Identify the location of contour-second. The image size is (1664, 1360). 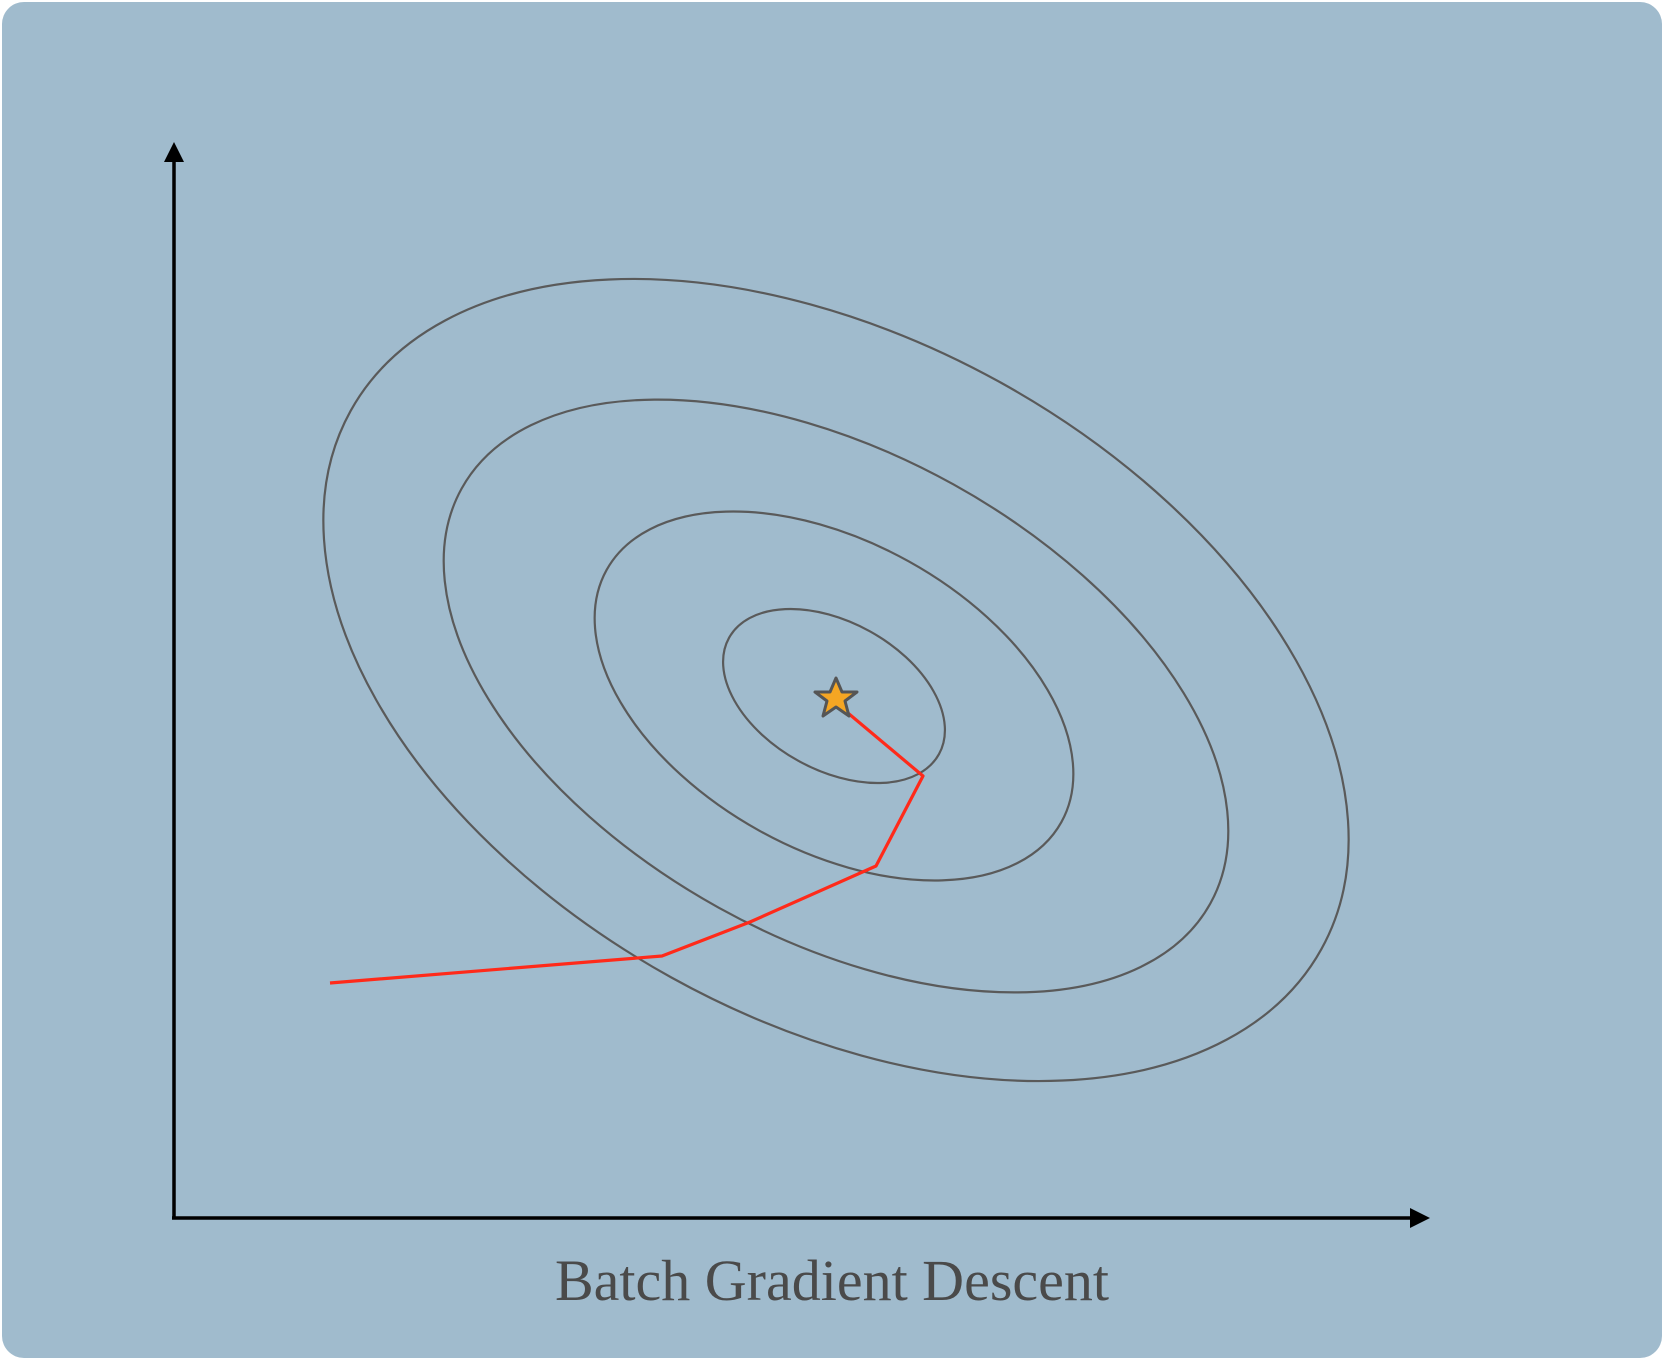
(834, 696).